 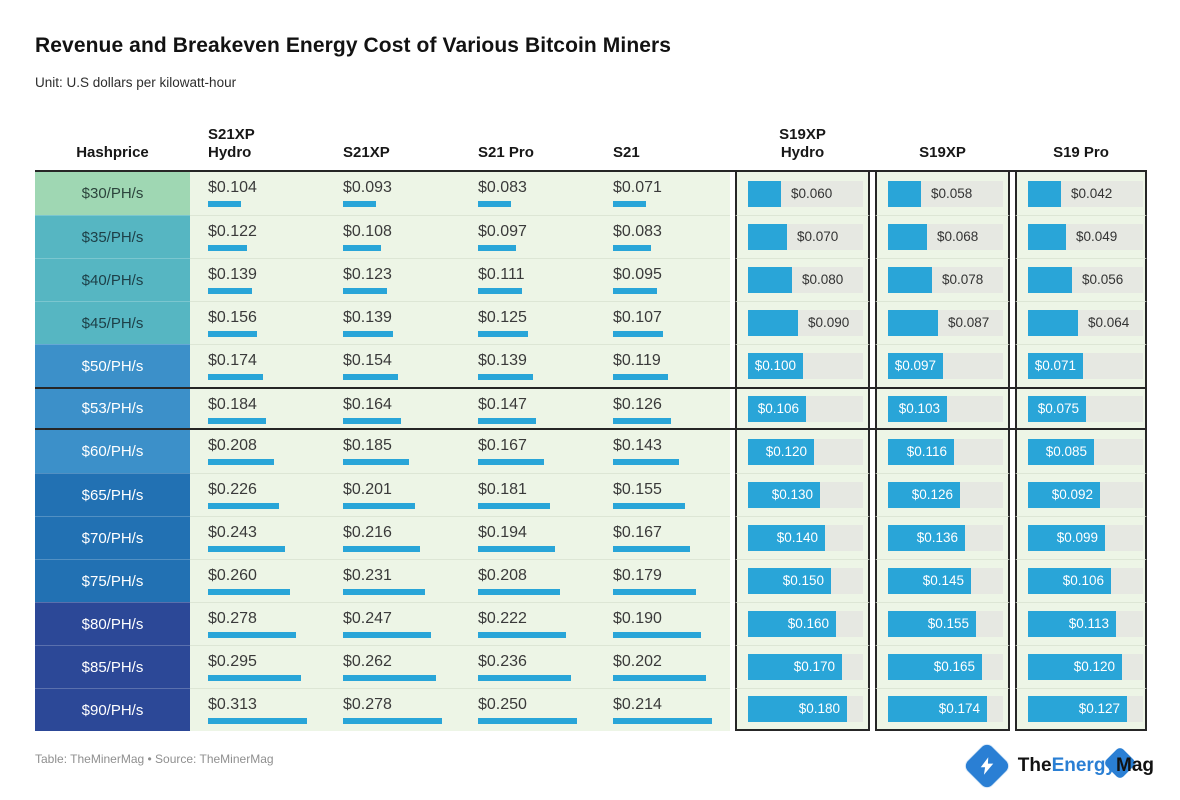 What do you see at coordinates (232, 404) in the screenshot?
I see `cell-value: $0.184` at bounding box center [232, 404].